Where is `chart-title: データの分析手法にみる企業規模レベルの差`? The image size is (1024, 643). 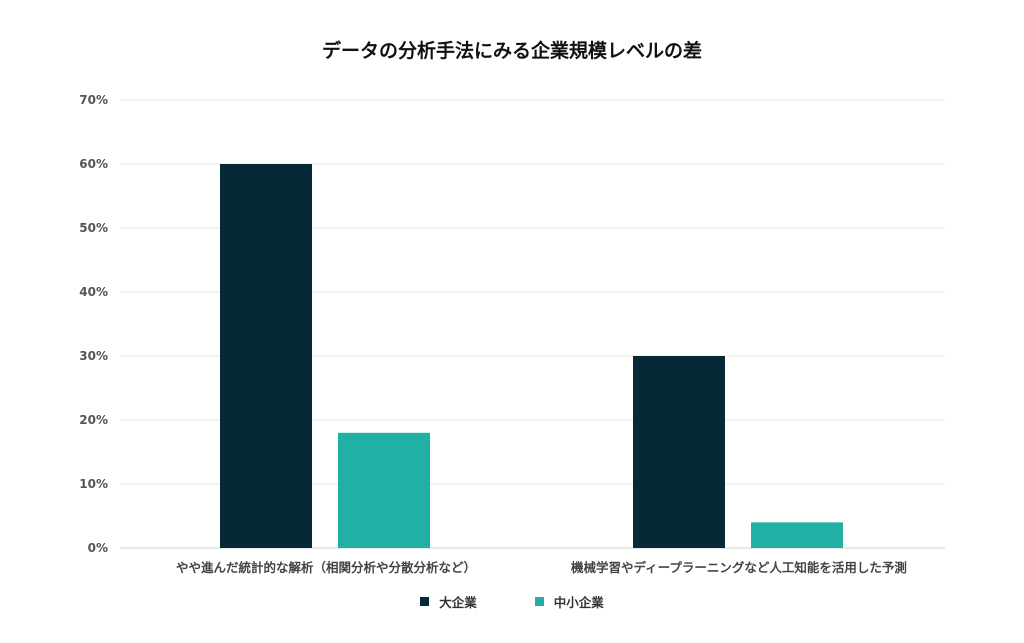
chart-title: データの分析手法にみる企業規模レベルの差 is located at coordinates (511, 51).